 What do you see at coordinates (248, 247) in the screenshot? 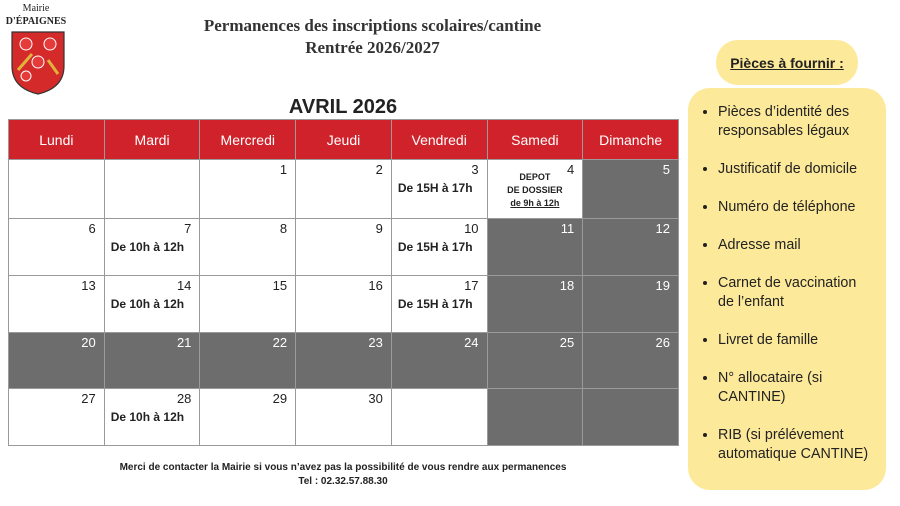
I see `day-cell: 8` at bounding box center [248, 247].